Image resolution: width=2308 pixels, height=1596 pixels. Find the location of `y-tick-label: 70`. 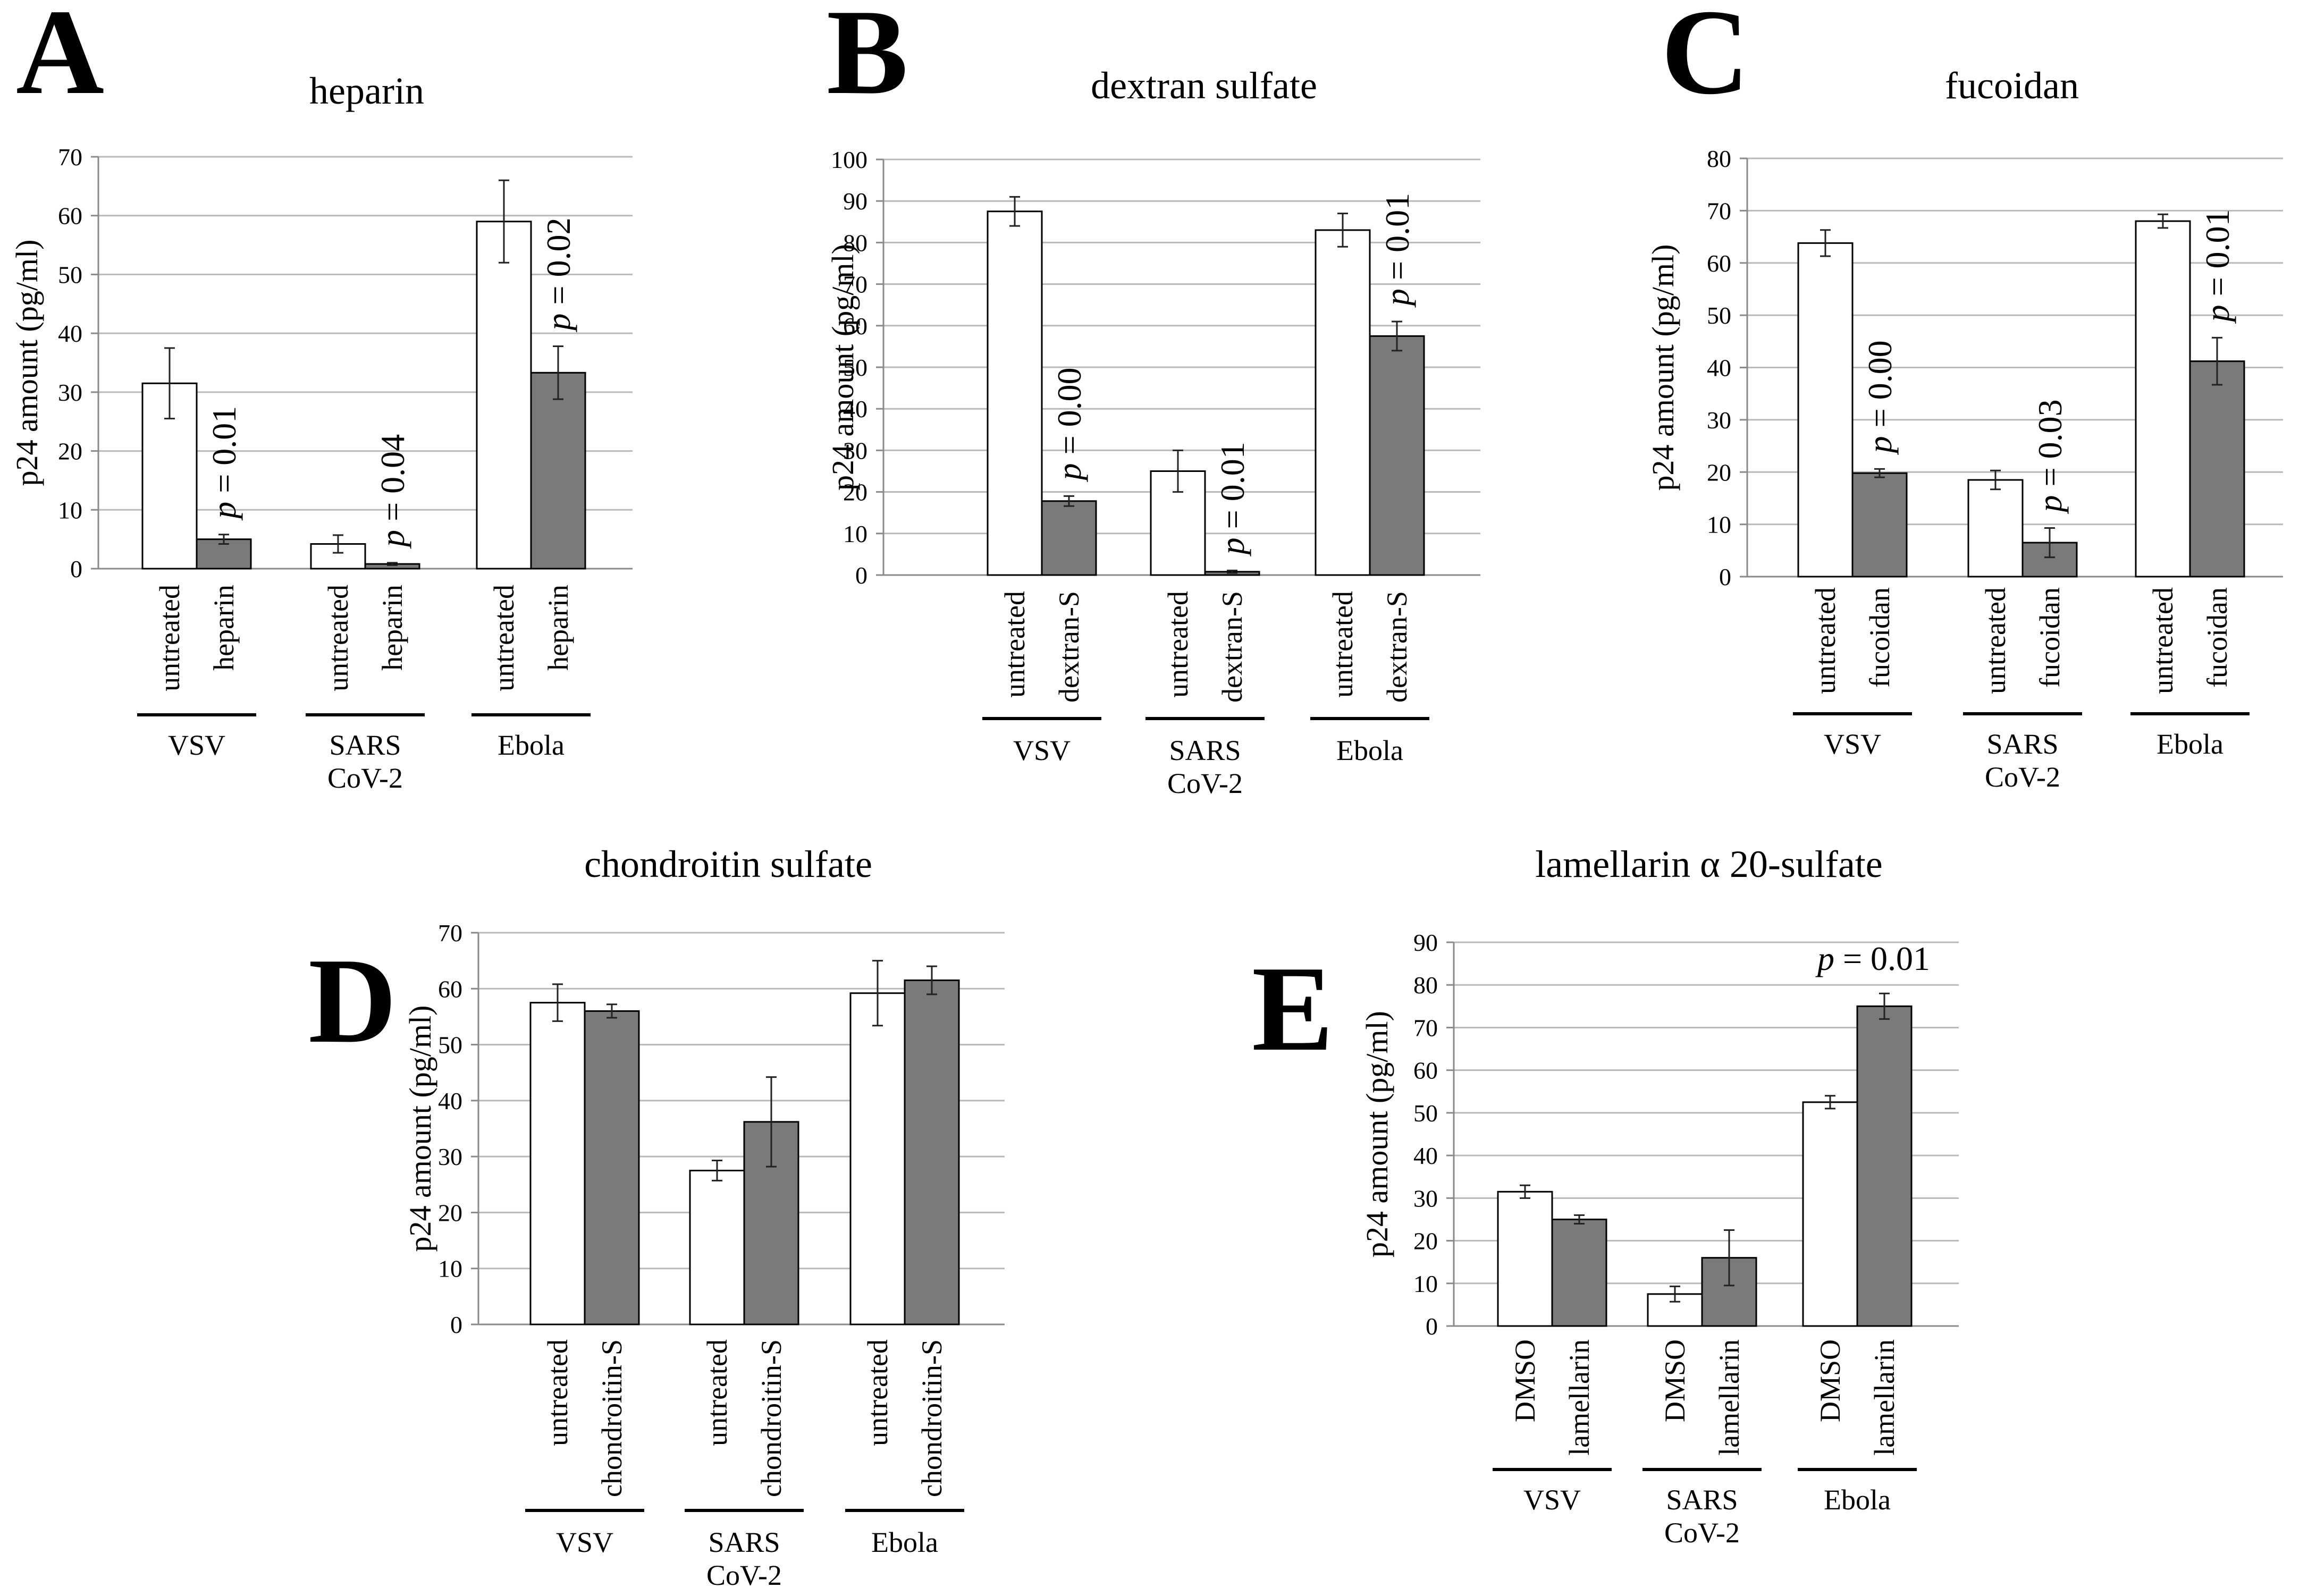

y-tick-label: 70 is located at coordinates (70, 157).